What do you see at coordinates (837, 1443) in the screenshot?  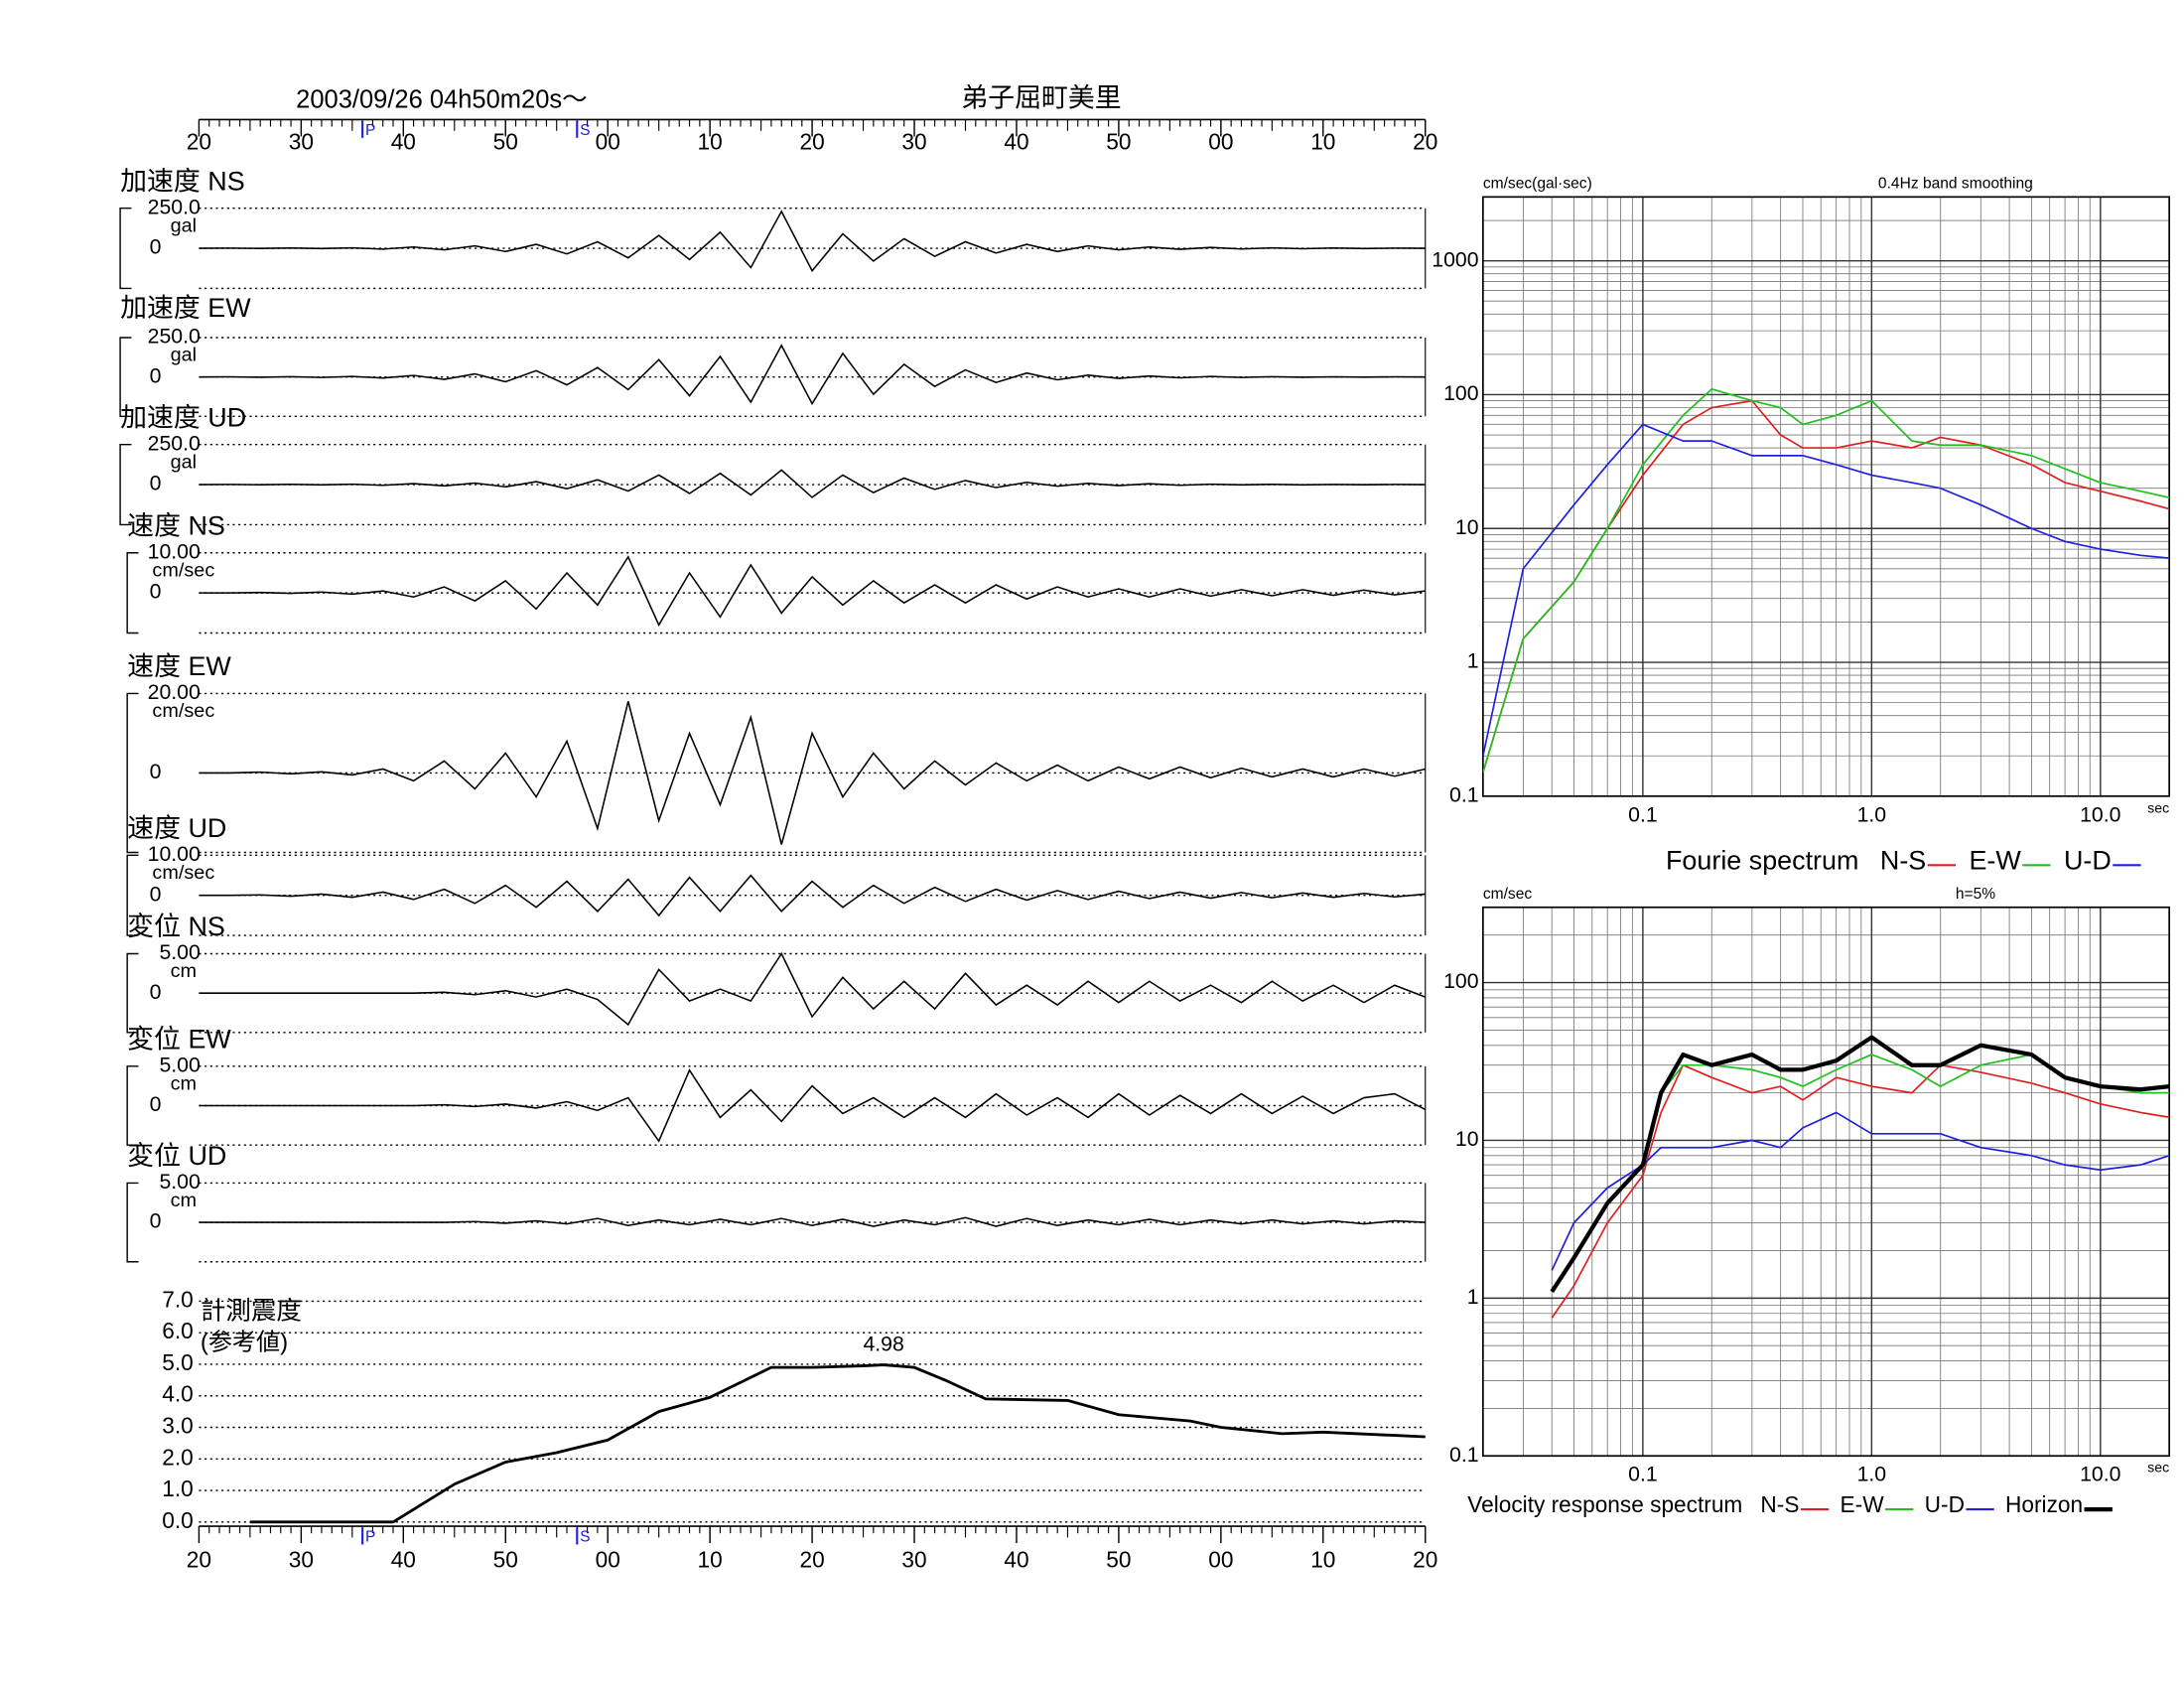 I see `intensity-line` at bounding box center [837, 1443].